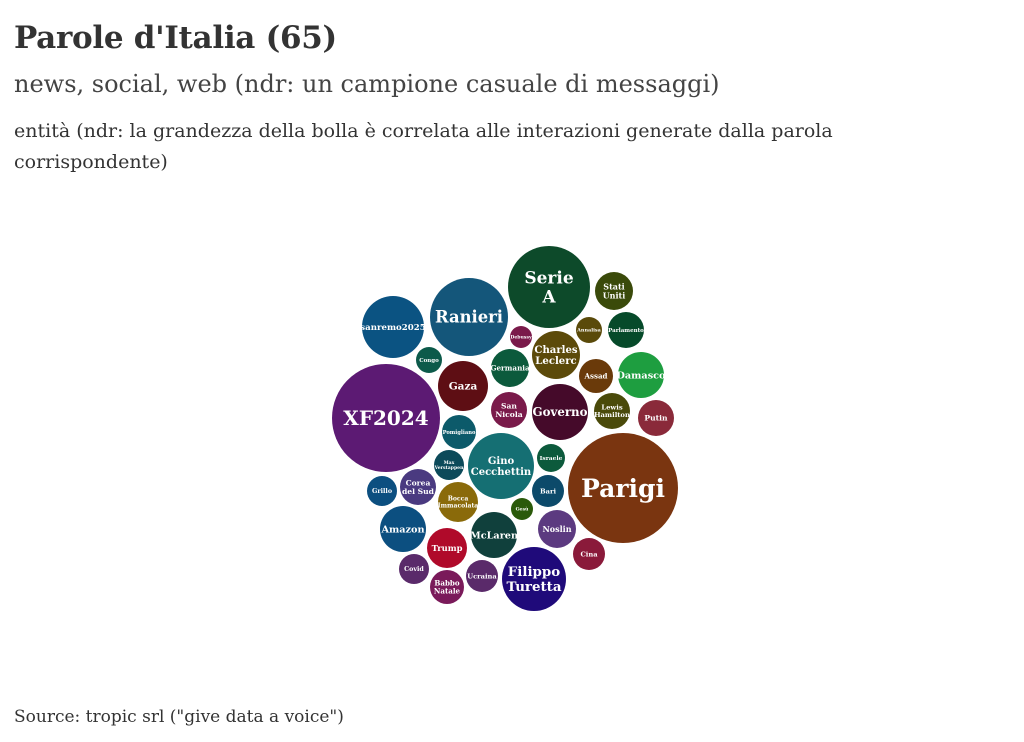 The image size is (1024, 742). I want to click on bubble-filippo-turetta: Filippo Turetta, so click(534, 579).